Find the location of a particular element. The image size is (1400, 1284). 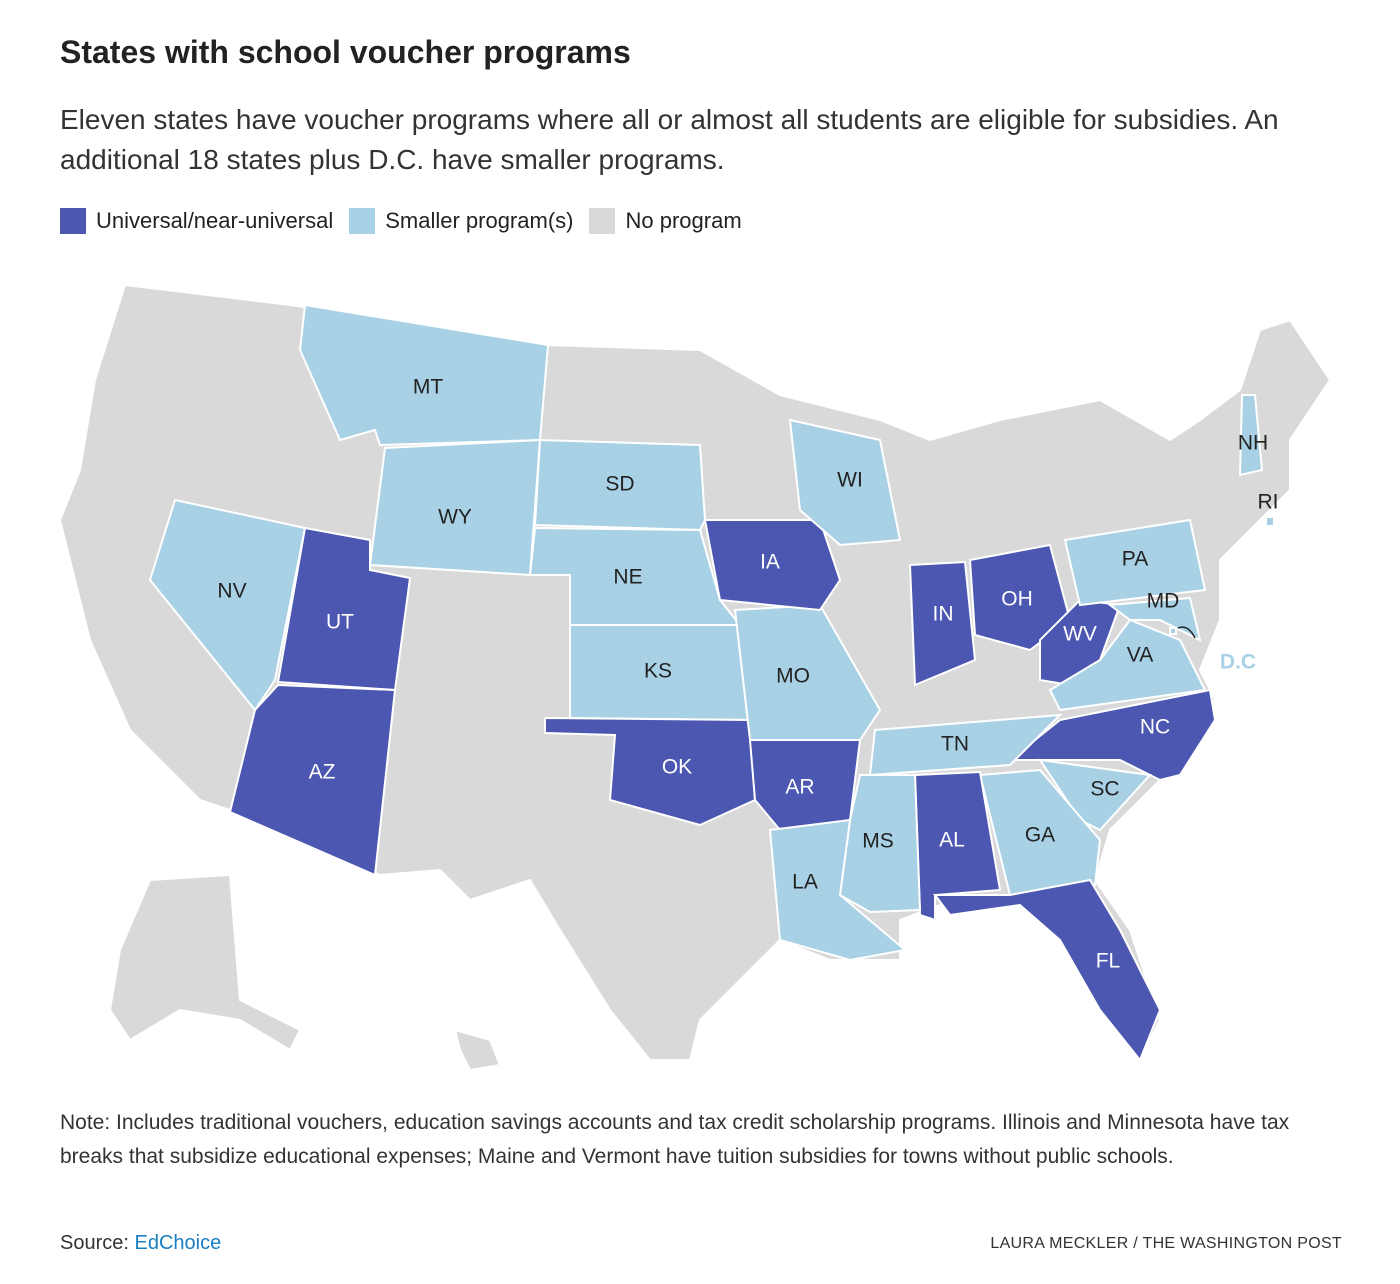

state-label: LA is located at coordinates (805, 882).